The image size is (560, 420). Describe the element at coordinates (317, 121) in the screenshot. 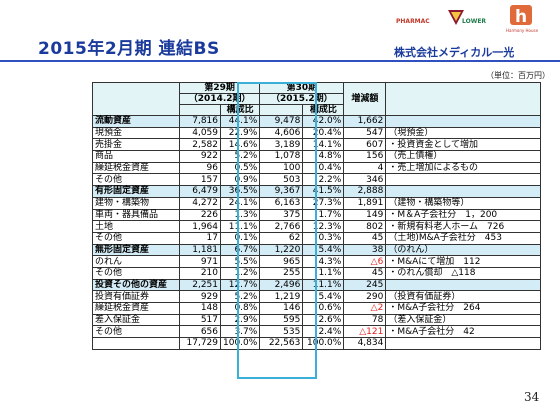

I see `table-section-row: 流動資産 7,816 44.1% 9,478 42.0% 1,662` at that location.